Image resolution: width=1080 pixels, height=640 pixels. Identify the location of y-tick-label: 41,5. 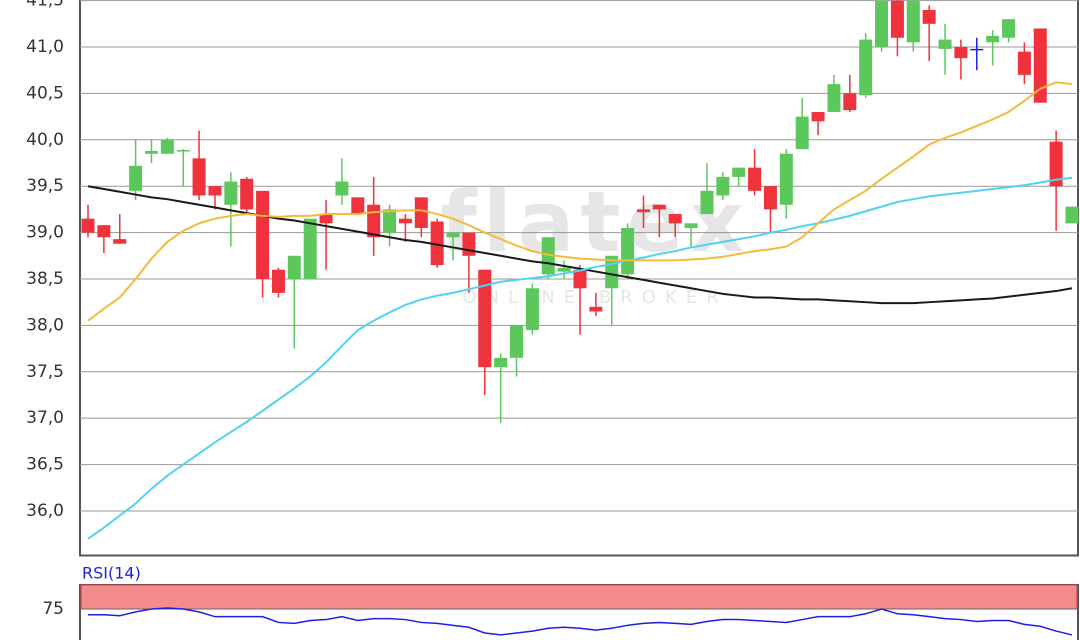
(45, 5).